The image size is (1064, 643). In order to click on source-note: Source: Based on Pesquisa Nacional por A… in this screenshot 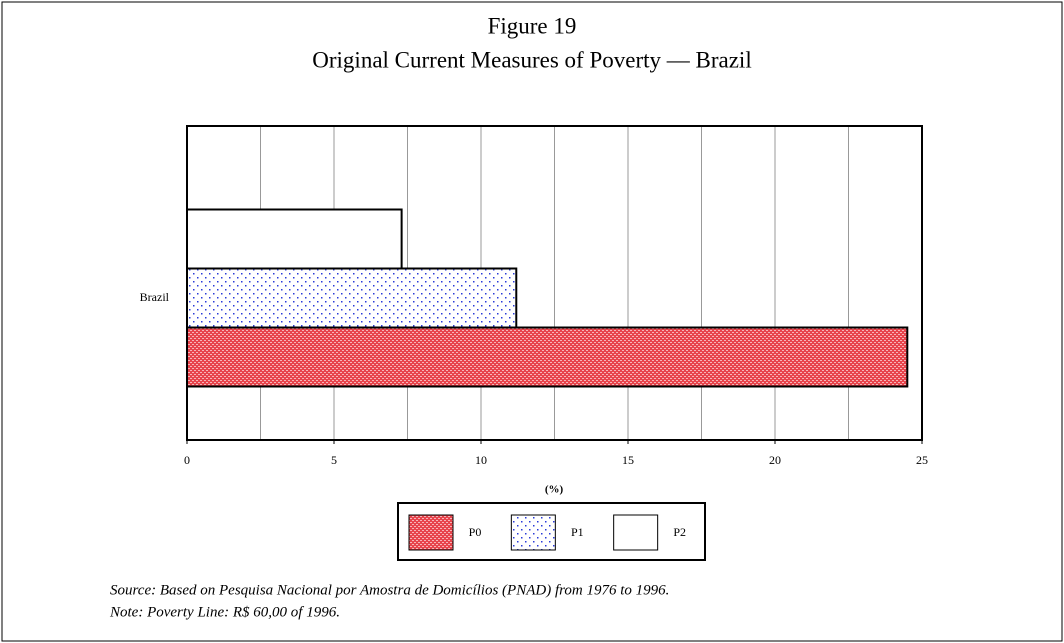, I will do `click(389, 590)`.